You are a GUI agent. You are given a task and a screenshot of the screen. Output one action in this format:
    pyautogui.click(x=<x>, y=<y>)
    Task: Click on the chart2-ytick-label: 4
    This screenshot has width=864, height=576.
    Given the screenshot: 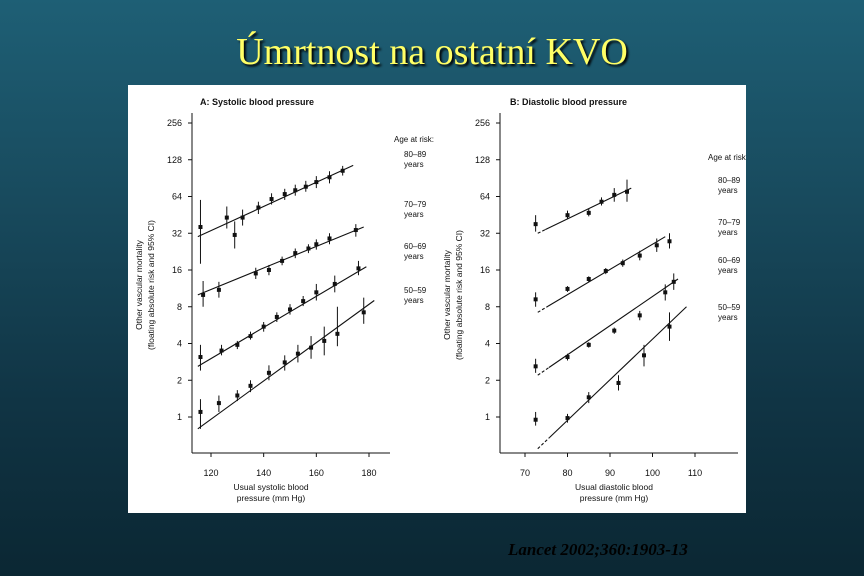 What is the action you would take?
    pyautogui.click(x=487, y=344)
    